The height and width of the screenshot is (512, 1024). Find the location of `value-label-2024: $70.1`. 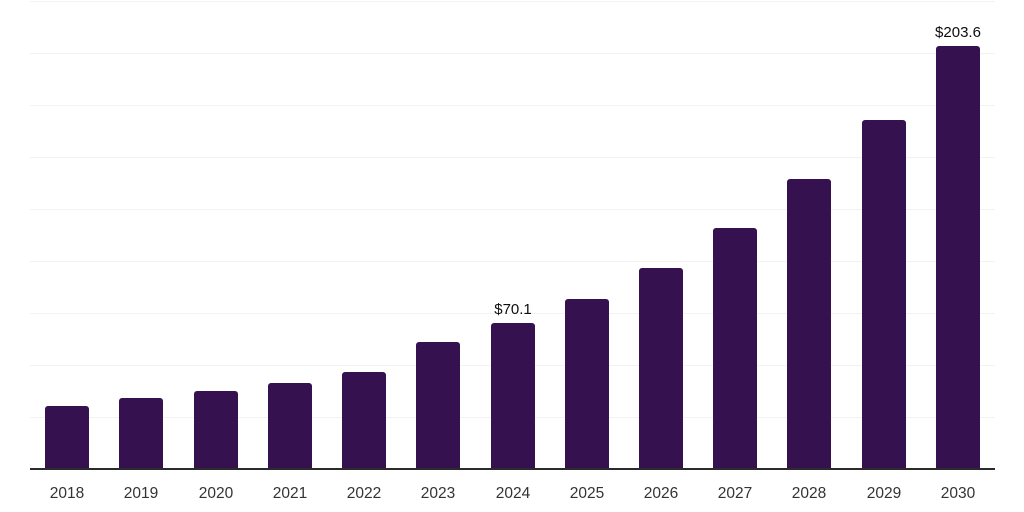

value-label-2024: $70.1 is located at coordinates (513, 309).